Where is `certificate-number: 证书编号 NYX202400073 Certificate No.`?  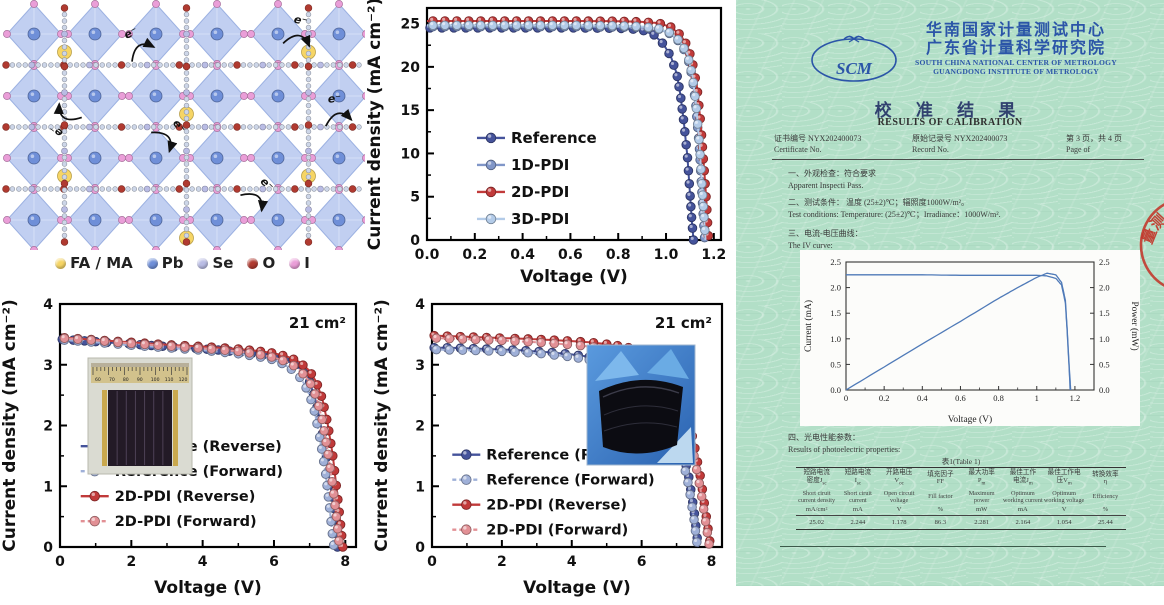
certificate-number: 证书编号 NYX202400073 Certificate No. is located at coordinates (817, 144).